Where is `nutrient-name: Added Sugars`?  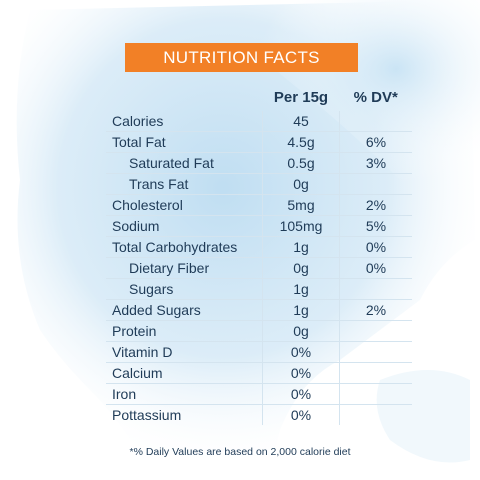
nutrient-name: Added Sugars is located at coordinates (184, 310).